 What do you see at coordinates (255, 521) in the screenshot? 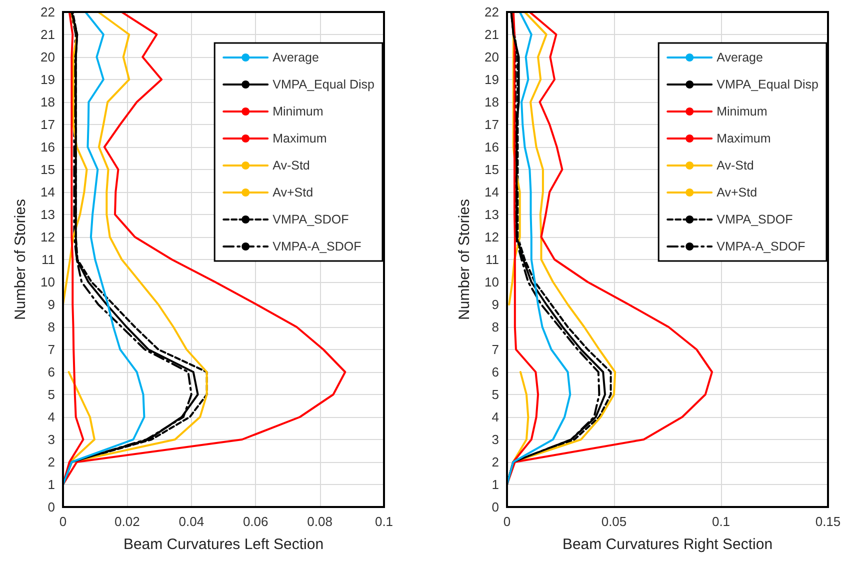
I see `x-tick-label: 0.06` at bounding box center [255, 521].